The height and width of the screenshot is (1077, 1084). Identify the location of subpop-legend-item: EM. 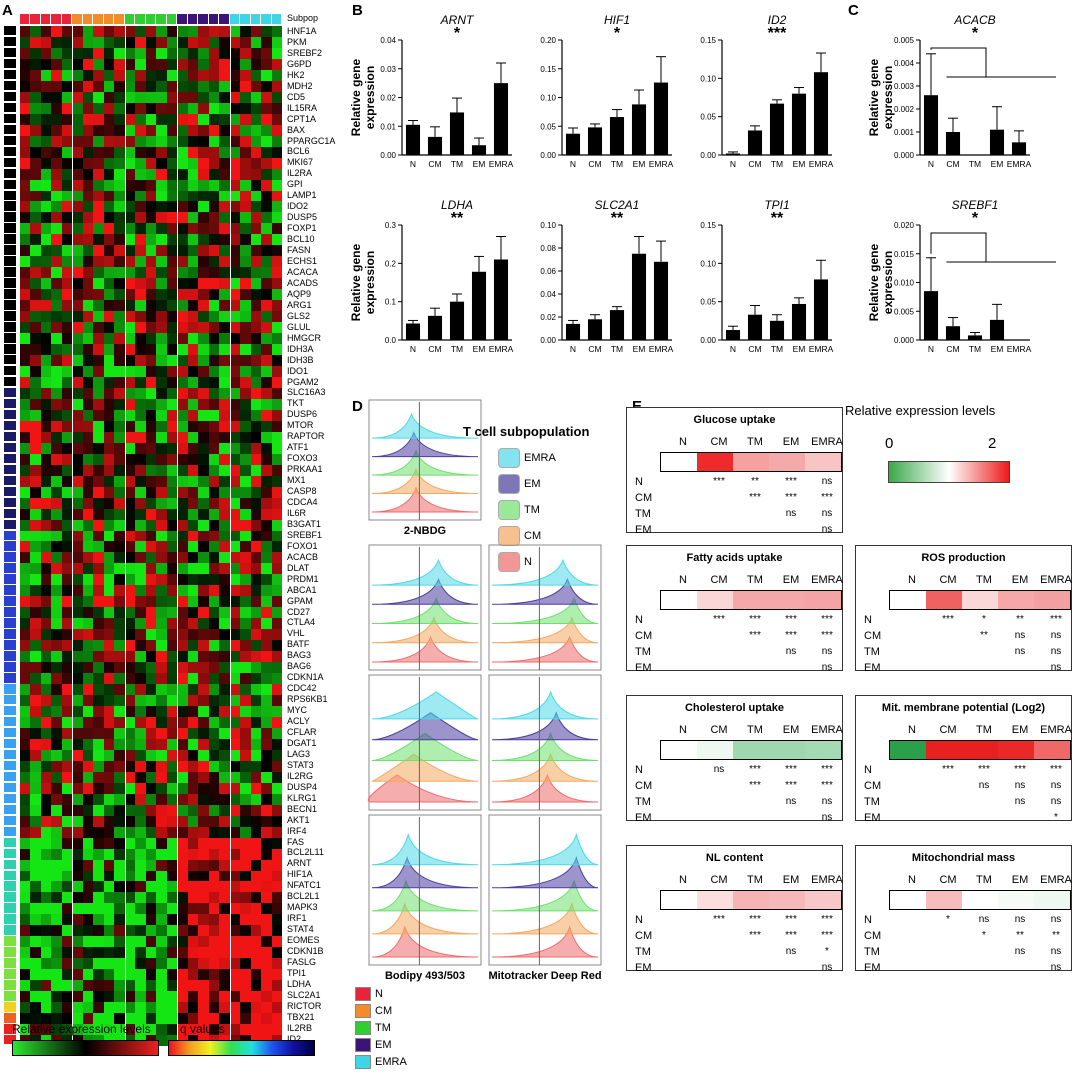
(373, 1045).